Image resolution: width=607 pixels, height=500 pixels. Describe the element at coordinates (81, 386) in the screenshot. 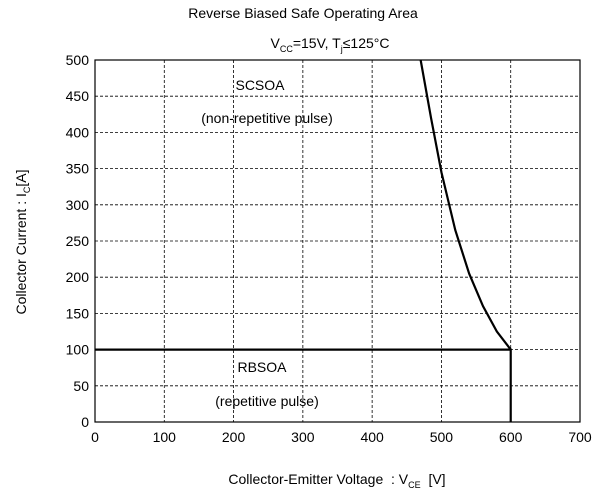

I see `y-tick-label: 50` at that location.